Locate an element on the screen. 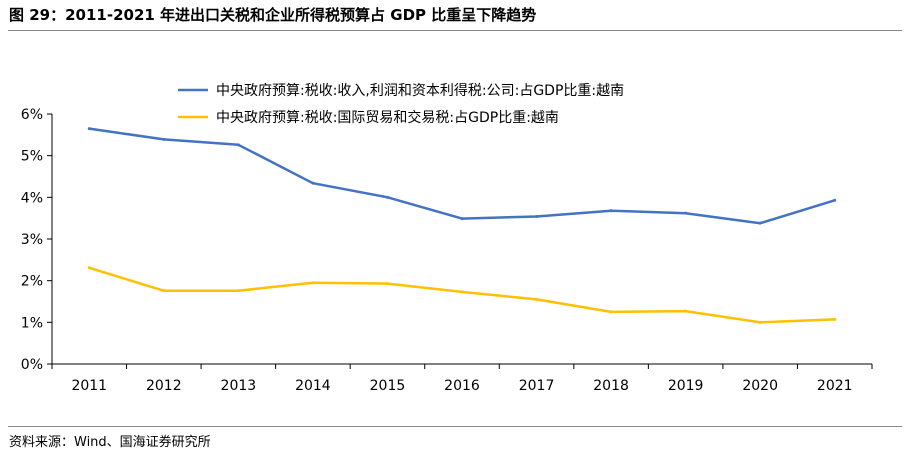 The width and height of the screenshot is (909, 453). x-tick-label: 2011 is located at coordinates (89, 386).